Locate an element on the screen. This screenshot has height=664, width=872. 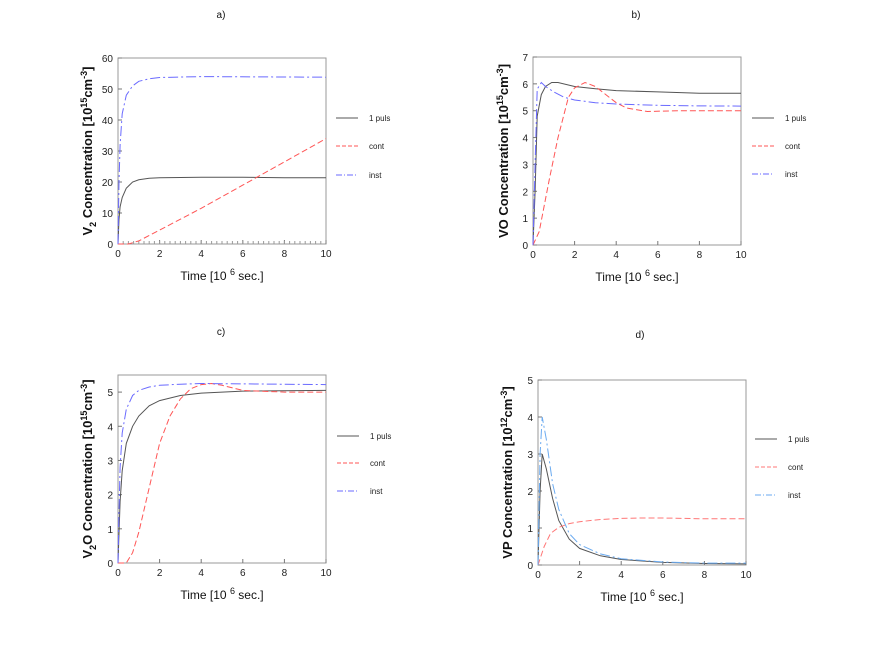
panel-title: b) is located at coordinates (636, 15).